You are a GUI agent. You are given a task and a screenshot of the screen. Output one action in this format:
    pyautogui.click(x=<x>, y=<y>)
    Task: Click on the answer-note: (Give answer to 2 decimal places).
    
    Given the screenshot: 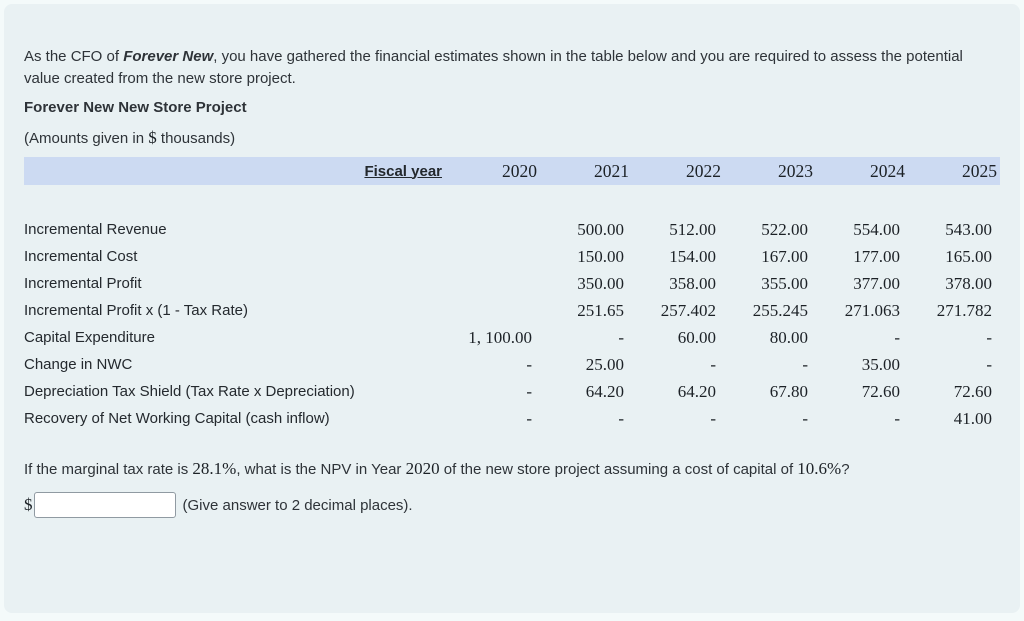 What is the action you would take?
    pyautogui.click(x=297, y=505)
    